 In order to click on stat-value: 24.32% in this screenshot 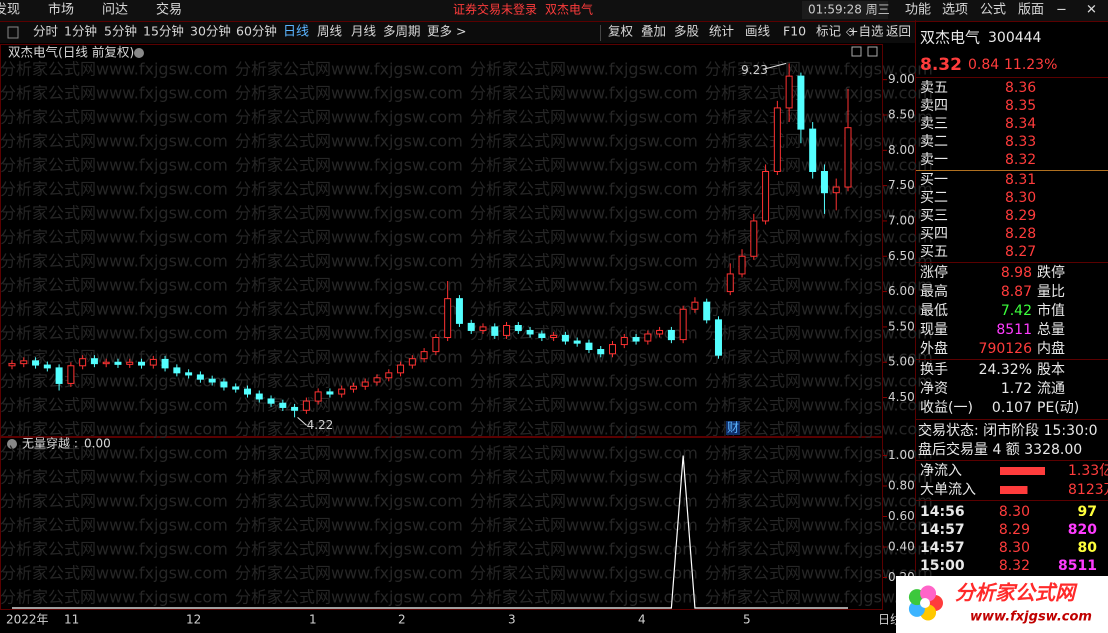, I will do `click(1005, 370)`.